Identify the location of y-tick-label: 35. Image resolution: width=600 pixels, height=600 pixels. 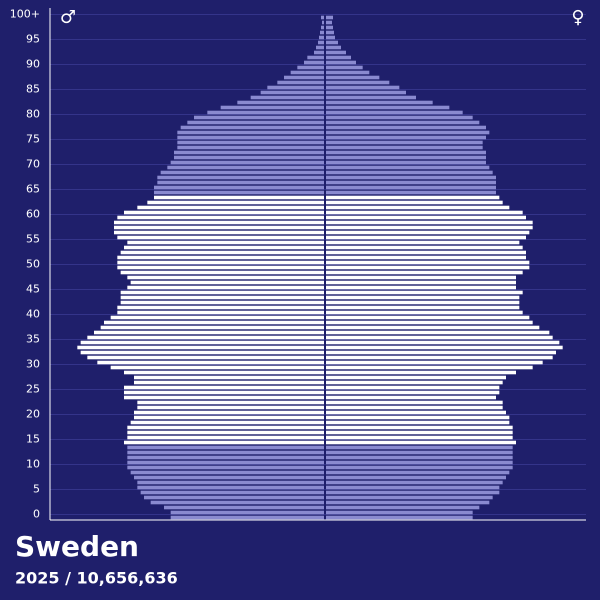
(33, 339).